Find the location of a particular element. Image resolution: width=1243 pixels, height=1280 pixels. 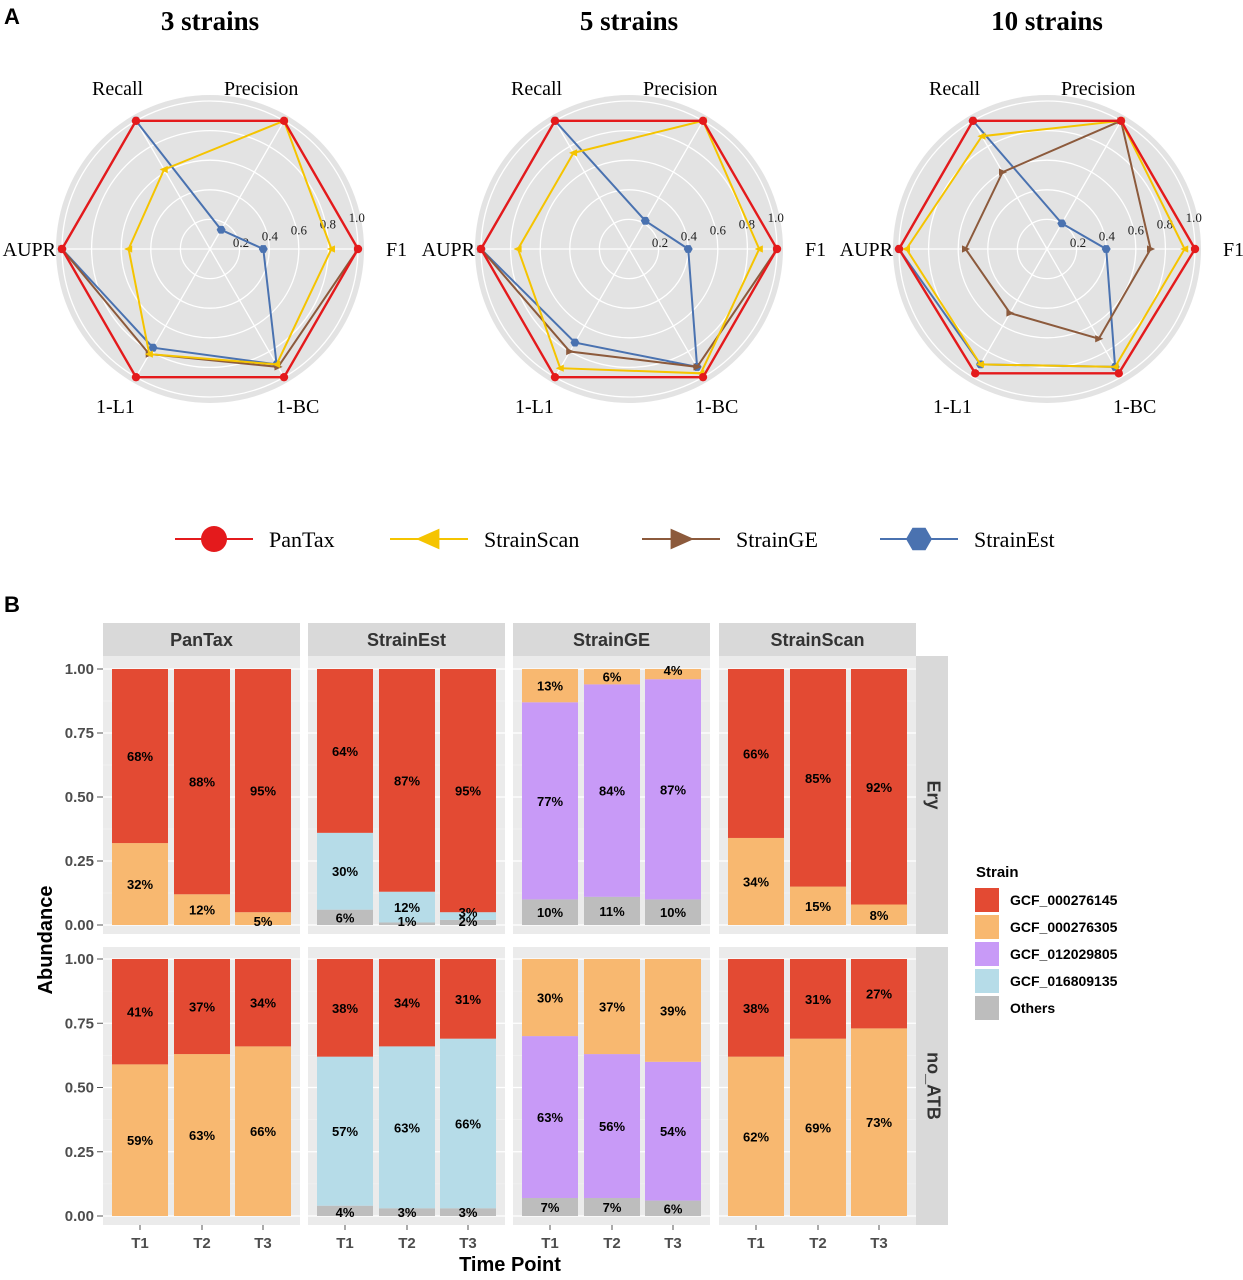

bar-value-label: 37% is located at coordinates (612, 1007).